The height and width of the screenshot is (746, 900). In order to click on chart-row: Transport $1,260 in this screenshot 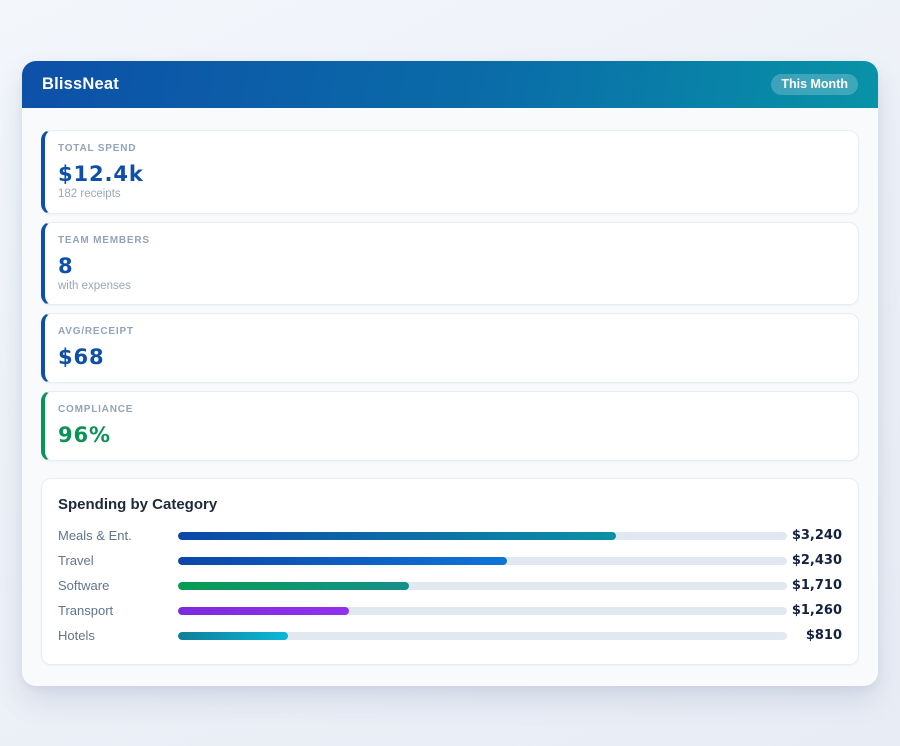, I will do `click(450, 610)`.